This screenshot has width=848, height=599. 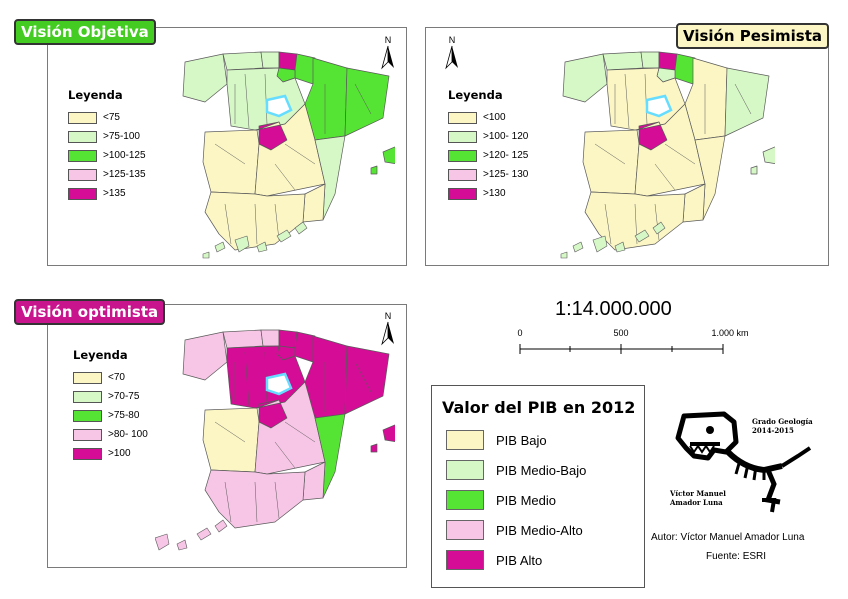 I want to click on value-legend-label: PIB Alto, so click(x=519, y=560).